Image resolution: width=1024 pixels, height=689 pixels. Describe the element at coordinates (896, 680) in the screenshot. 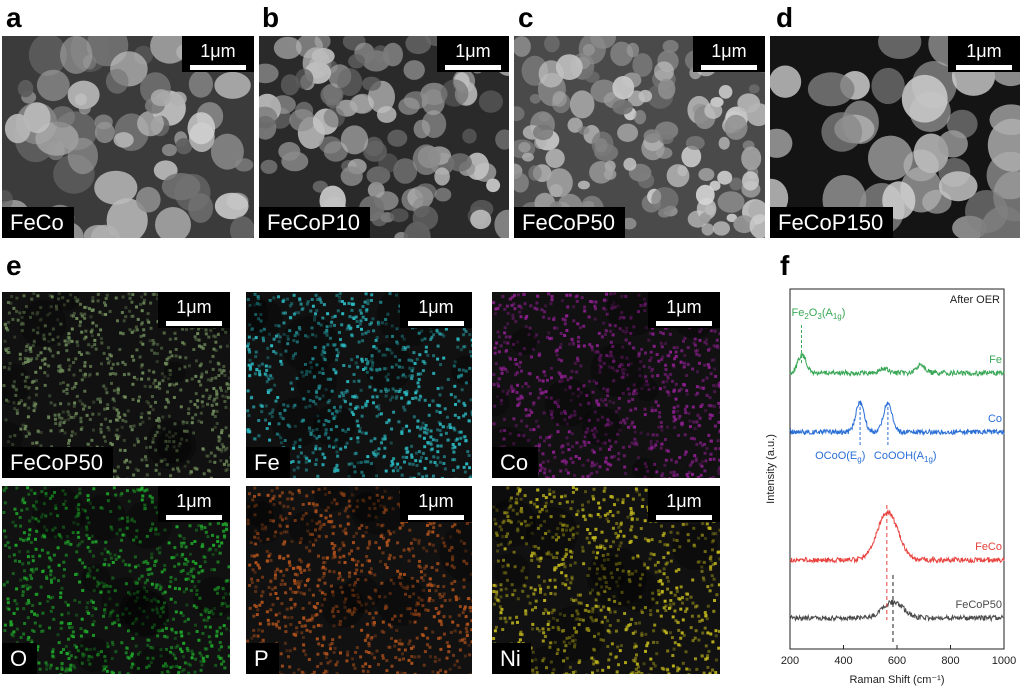

I see `x-axis-label: Raman Shift (cm⁻¹)` at that location.